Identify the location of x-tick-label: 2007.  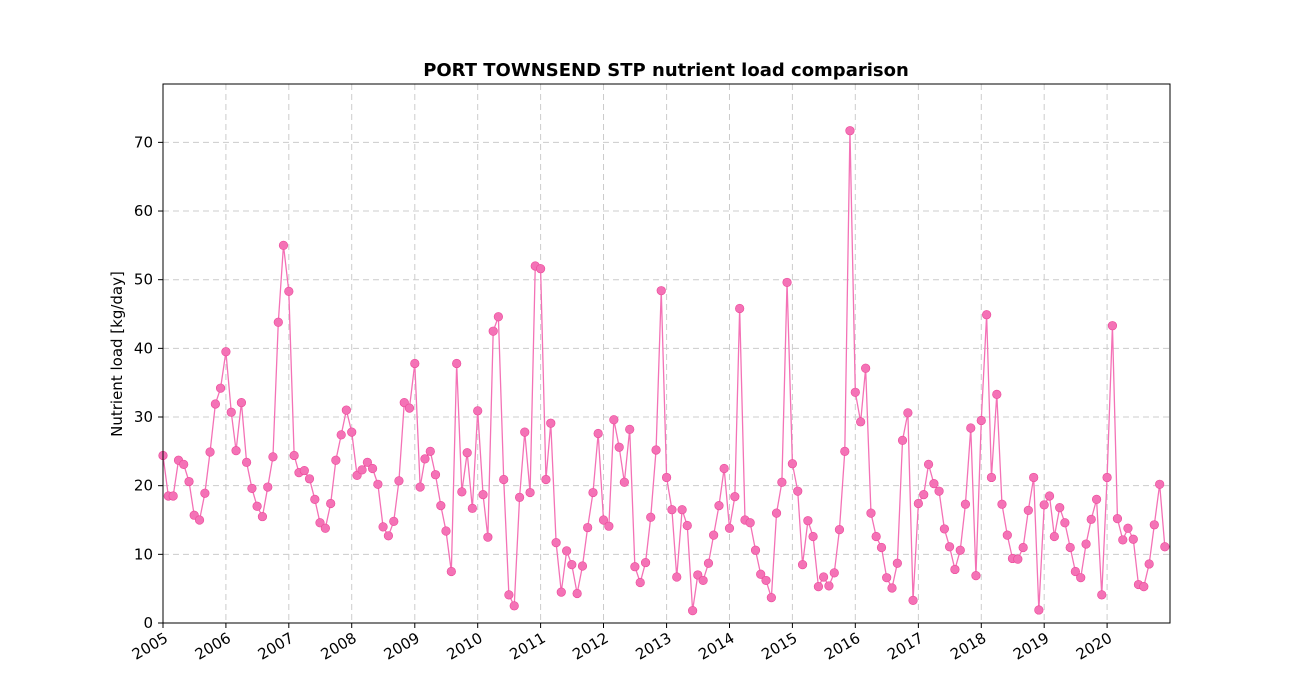
(276, 646).